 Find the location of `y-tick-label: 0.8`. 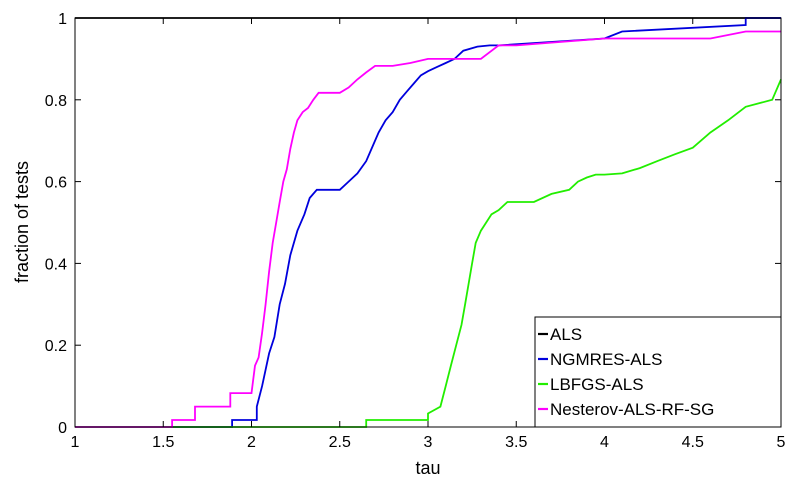

y-tick-label: 0.8 is located at coordinates (56, 101).